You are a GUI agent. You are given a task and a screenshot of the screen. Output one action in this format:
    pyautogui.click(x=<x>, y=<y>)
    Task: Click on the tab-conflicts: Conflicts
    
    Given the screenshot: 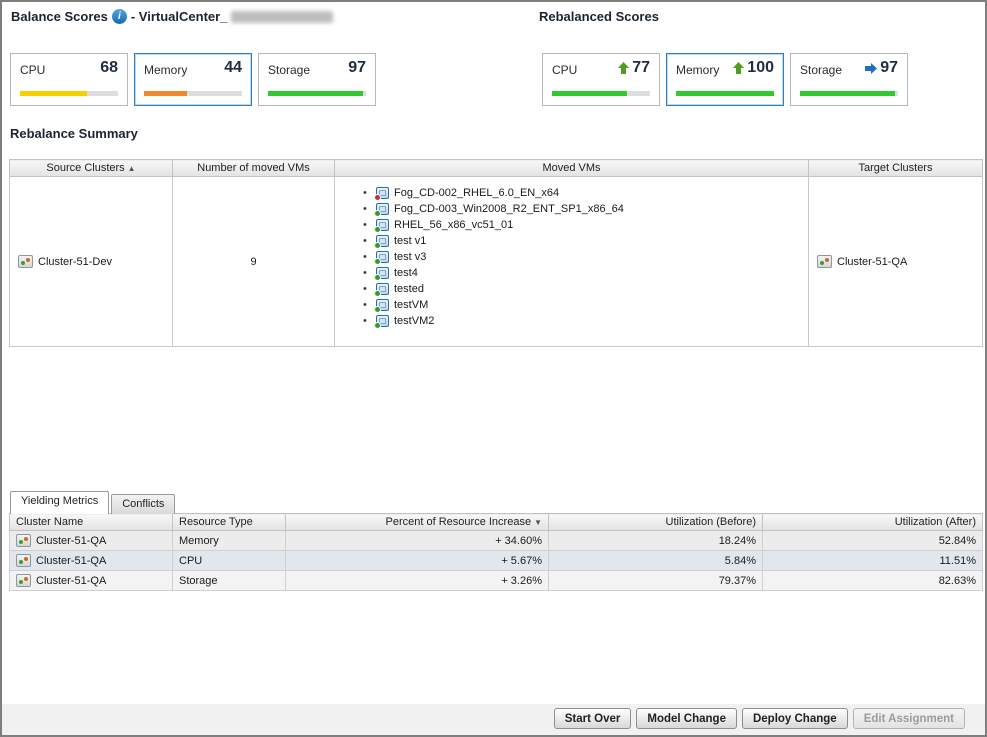 What is the action you would take?
    pyautogui.click(x=143, y=504)
    